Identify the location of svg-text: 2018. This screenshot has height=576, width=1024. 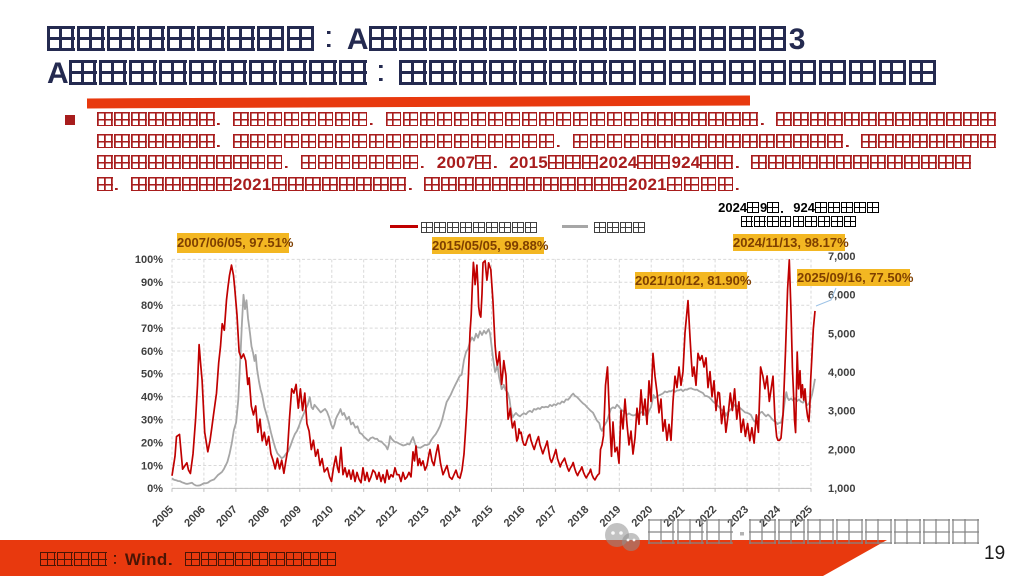
(579, 517).